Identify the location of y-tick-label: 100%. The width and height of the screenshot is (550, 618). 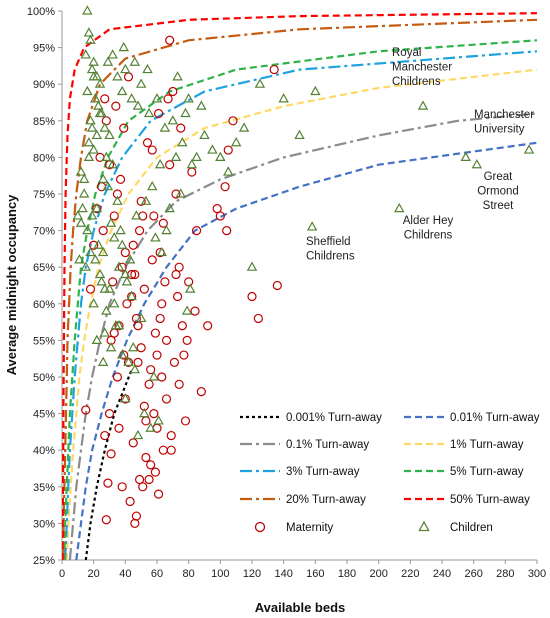
(41, 12).